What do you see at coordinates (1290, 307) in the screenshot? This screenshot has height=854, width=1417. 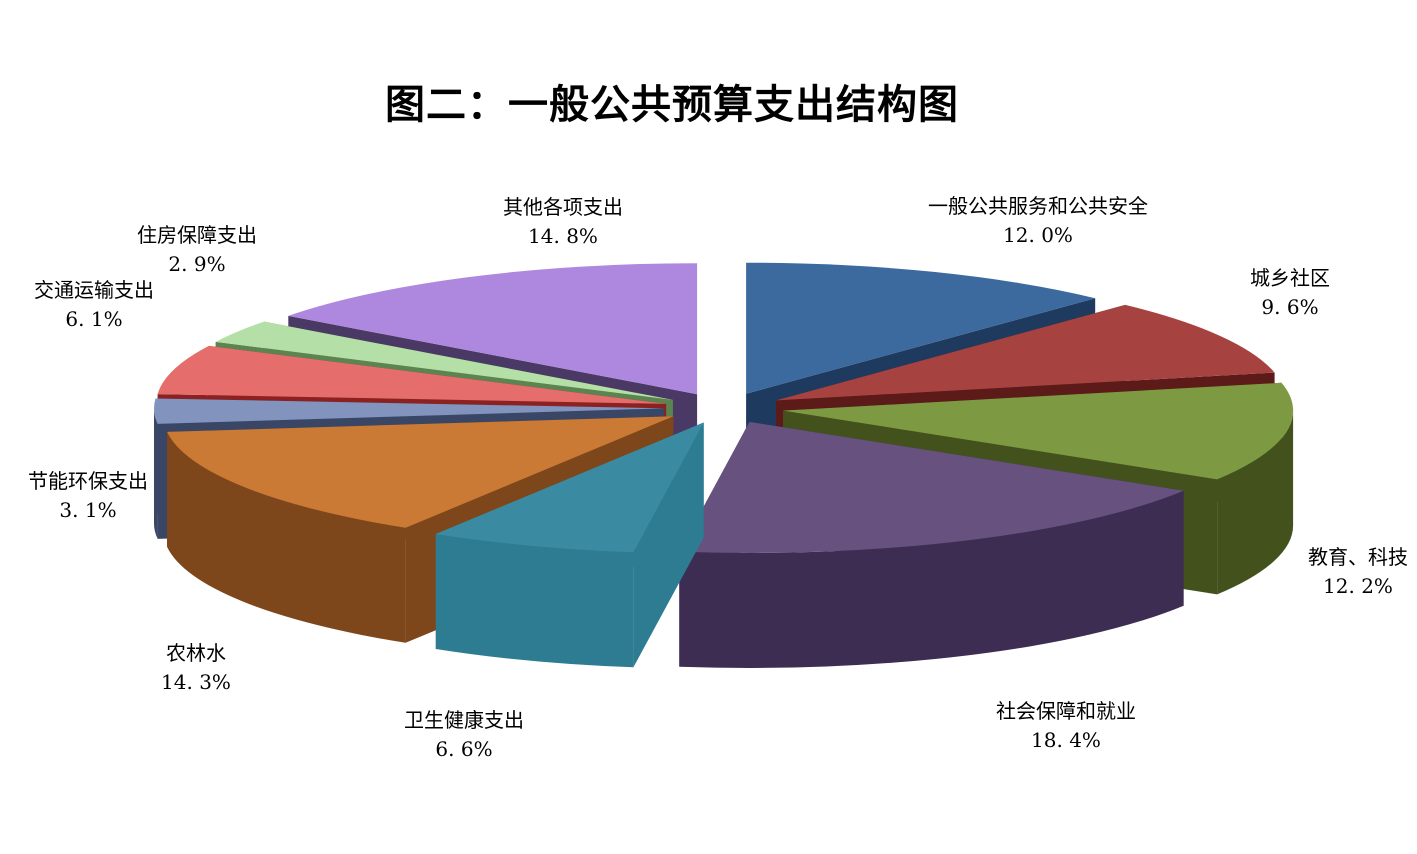 I see `slice-percent: 9. 6%` at bounding box center [1290, 307].